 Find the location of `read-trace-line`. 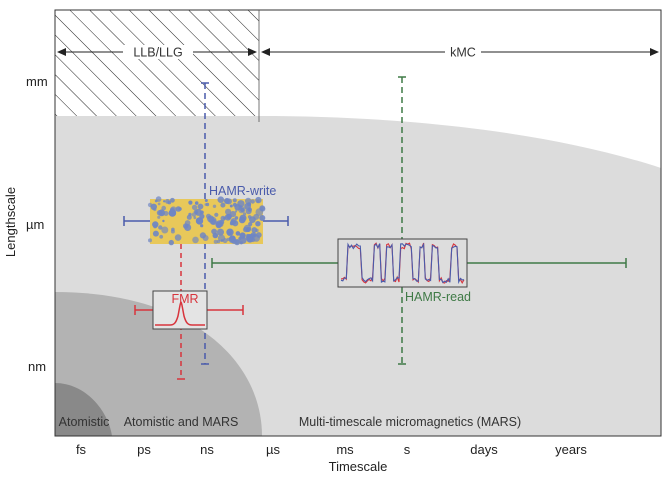

read-trace-line is located at coordinates (402, 263).